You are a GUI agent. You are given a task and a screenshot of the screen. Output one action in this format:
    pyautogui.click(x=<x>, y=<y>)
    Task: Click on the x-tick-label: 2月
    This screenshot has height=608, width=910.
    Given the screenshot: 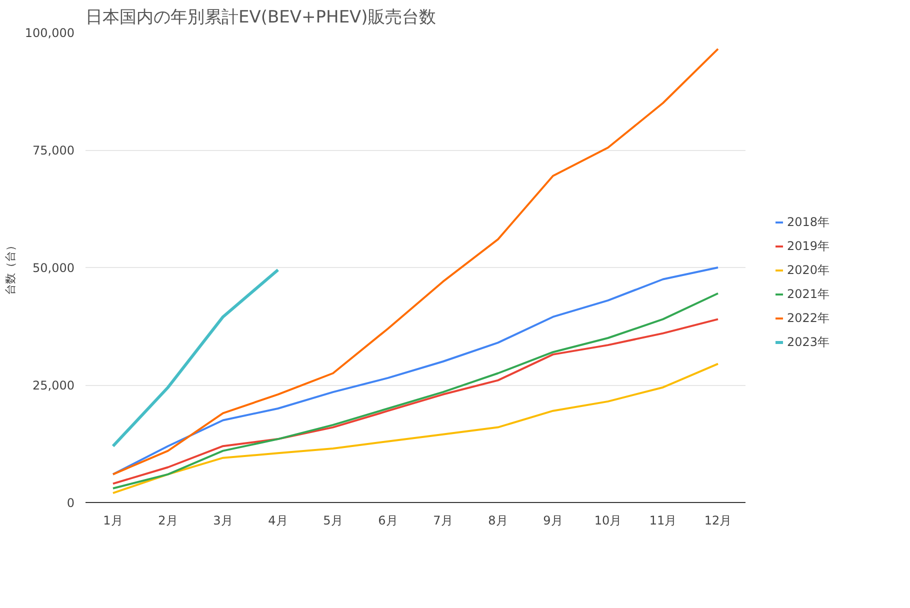 What is the action you would take?
    pyautogui.click(x=168, y=521)
    